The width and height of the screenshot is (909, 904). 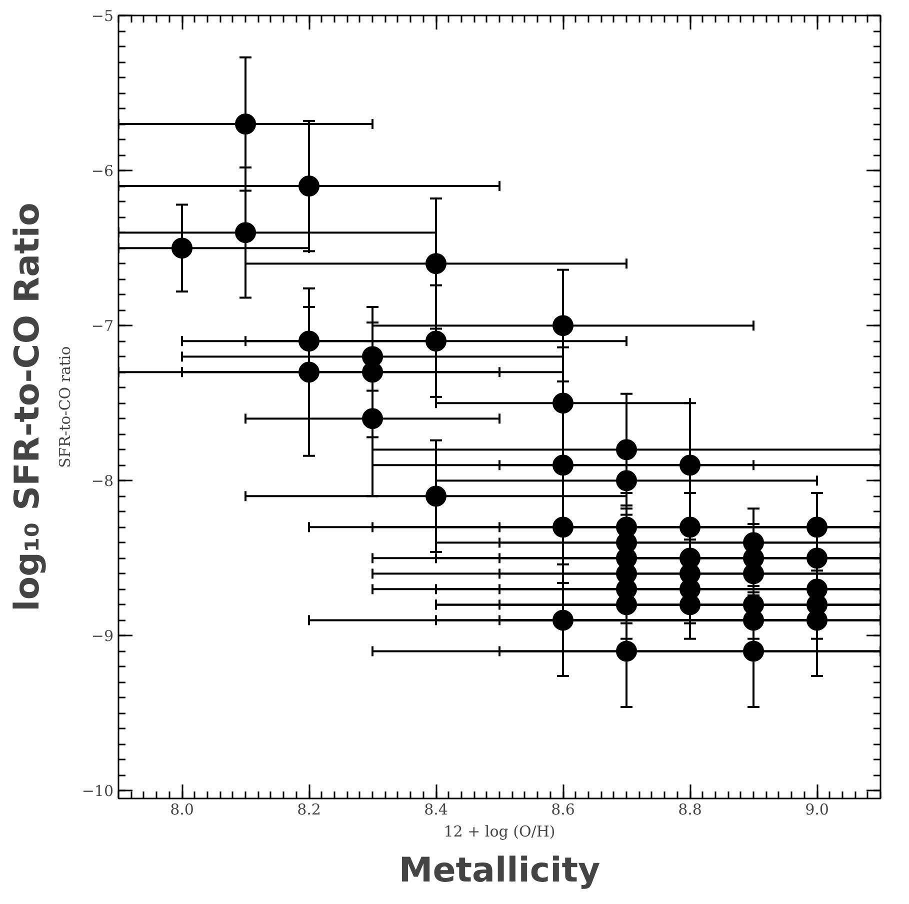 What do you see at coordinates (563, 809) in the screenshot?
I see `x-tick-label: 8.6` at bounding box center [563, 809].